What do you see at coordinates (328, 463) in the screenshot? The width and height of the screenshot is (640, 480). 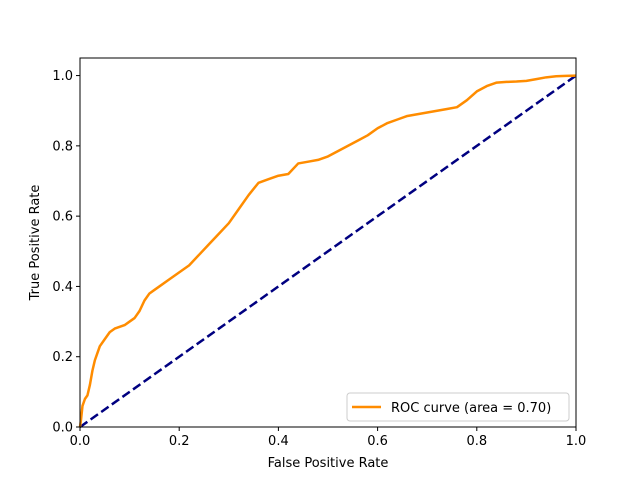 I see `x-axis-label: False Positive Rate` at bounding box center [328, 463].